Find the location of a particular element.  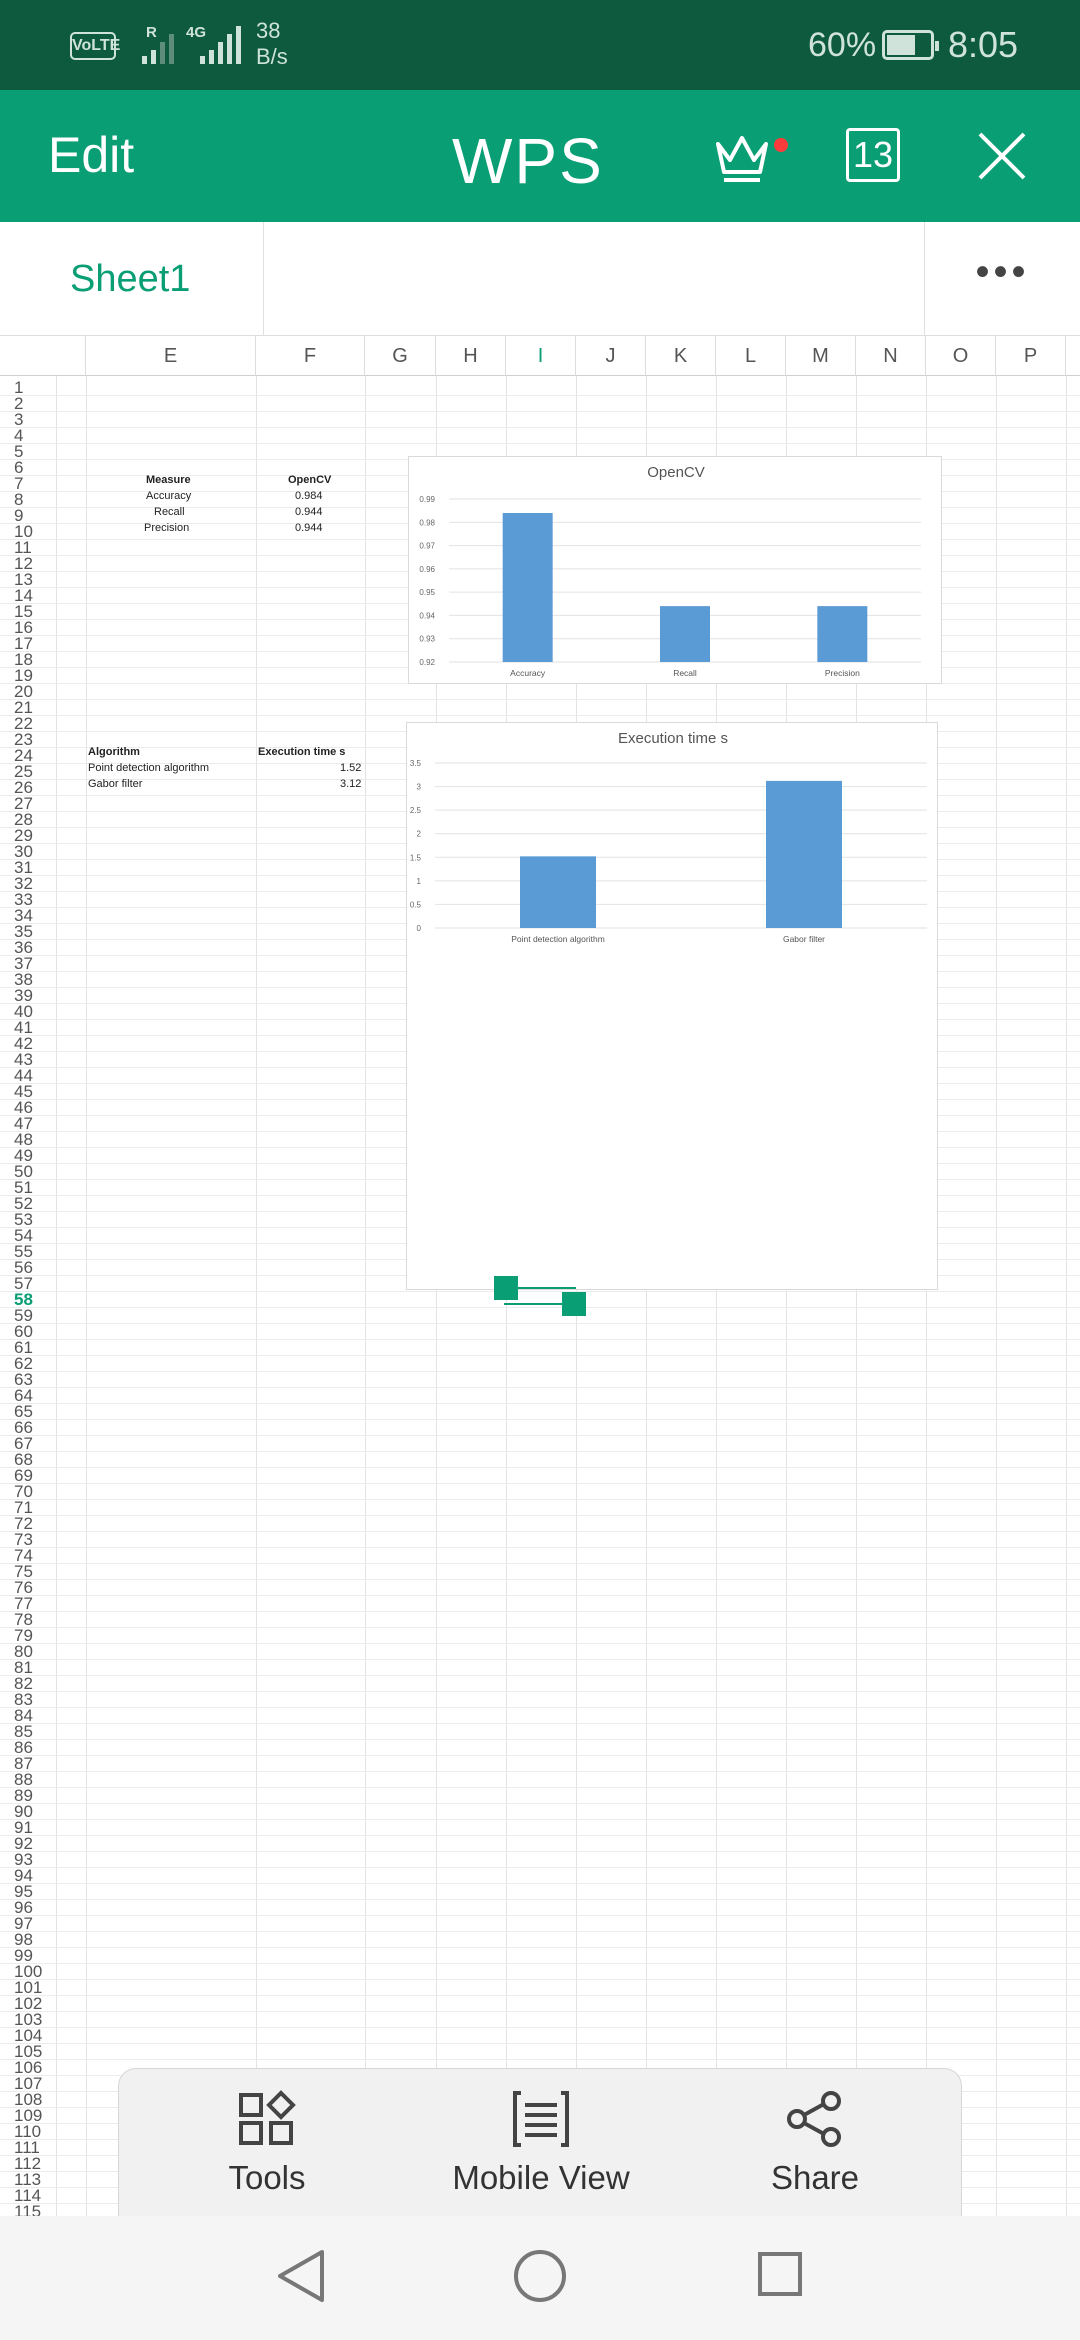

row-number: 81 is located at coordinates (23, 1667).